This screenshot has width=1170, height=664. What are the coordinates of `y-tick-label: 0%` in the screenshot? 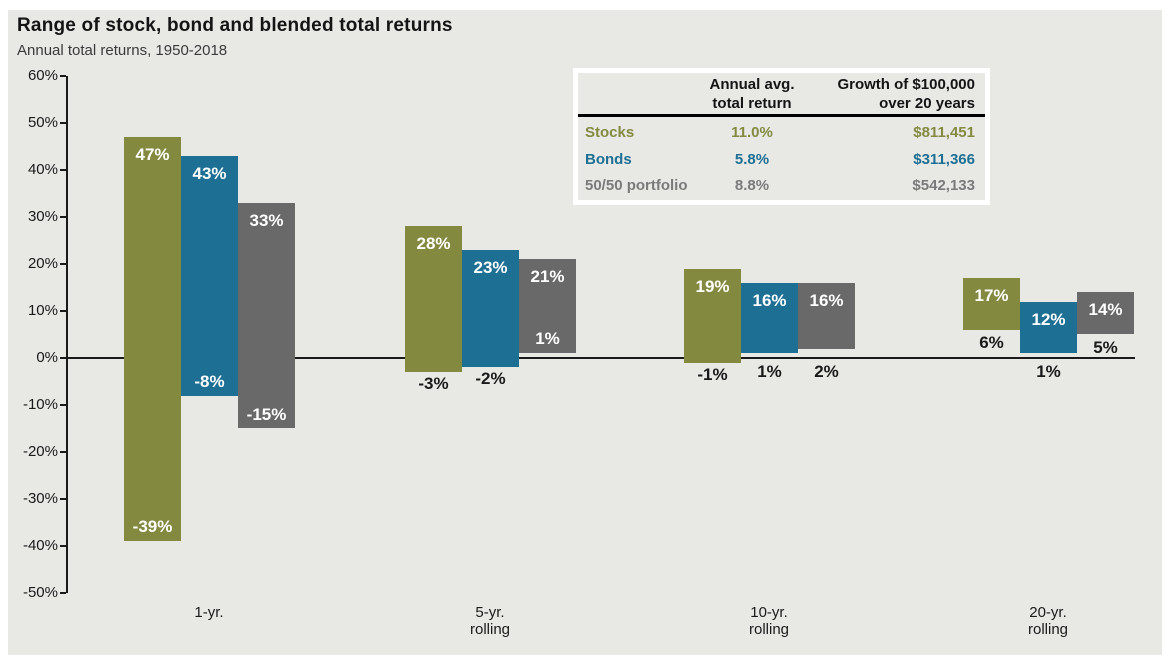 It's located at (47, 357).